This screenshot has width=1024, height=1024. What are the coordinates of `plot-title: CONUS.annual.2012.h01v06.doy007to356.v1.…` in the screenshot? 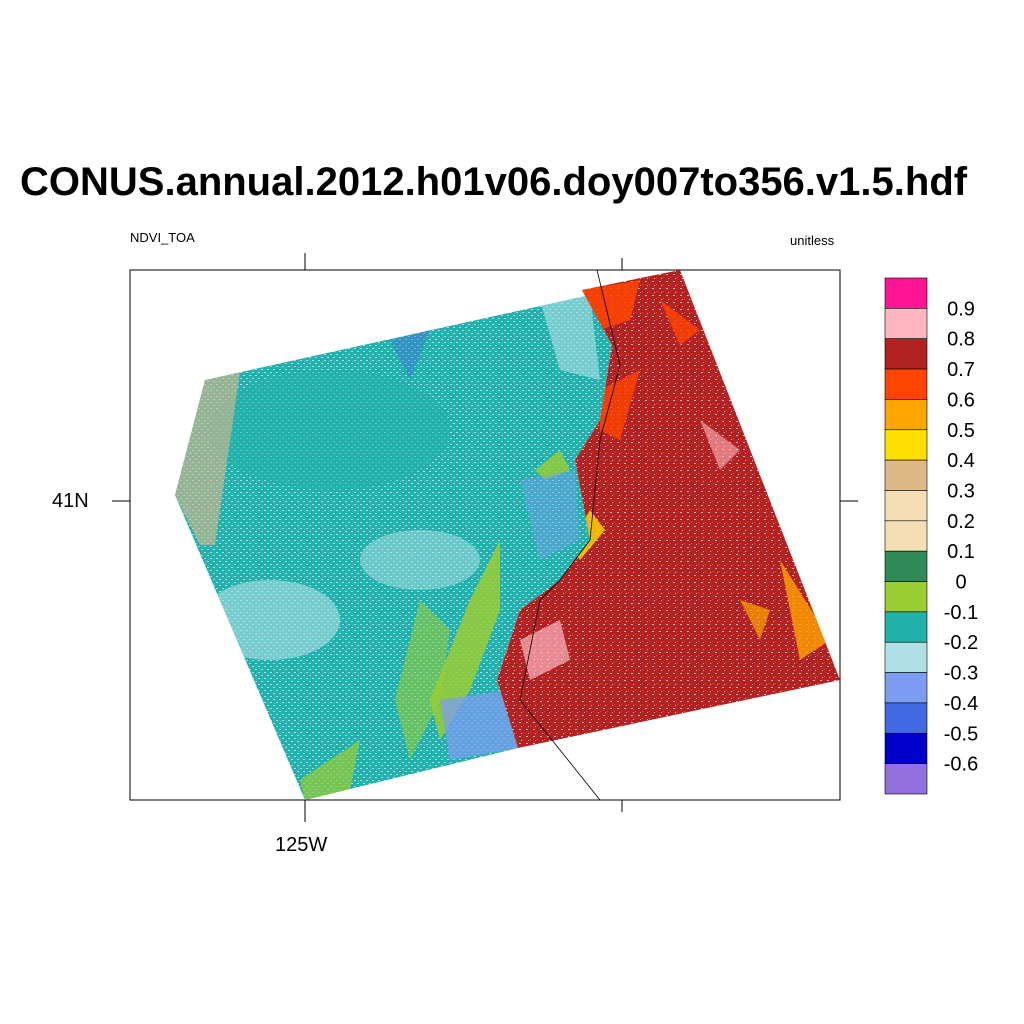 It's located at (494, 182).